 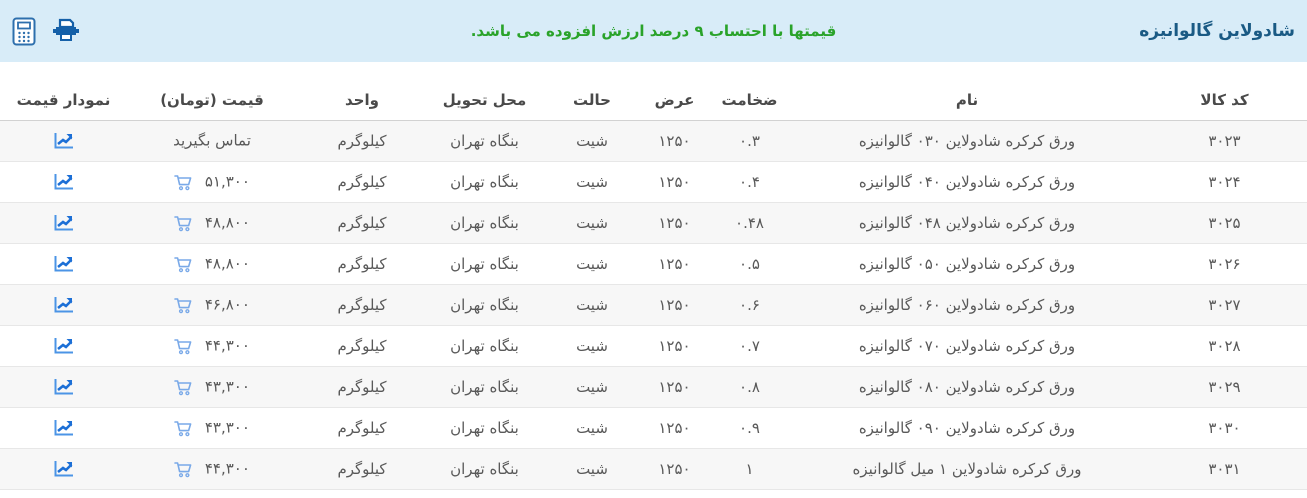 I want to click on cell-product-name: ورق کرکره شادولاین ۰۶۰ گالوانیزه, so click(x=967, y=305).